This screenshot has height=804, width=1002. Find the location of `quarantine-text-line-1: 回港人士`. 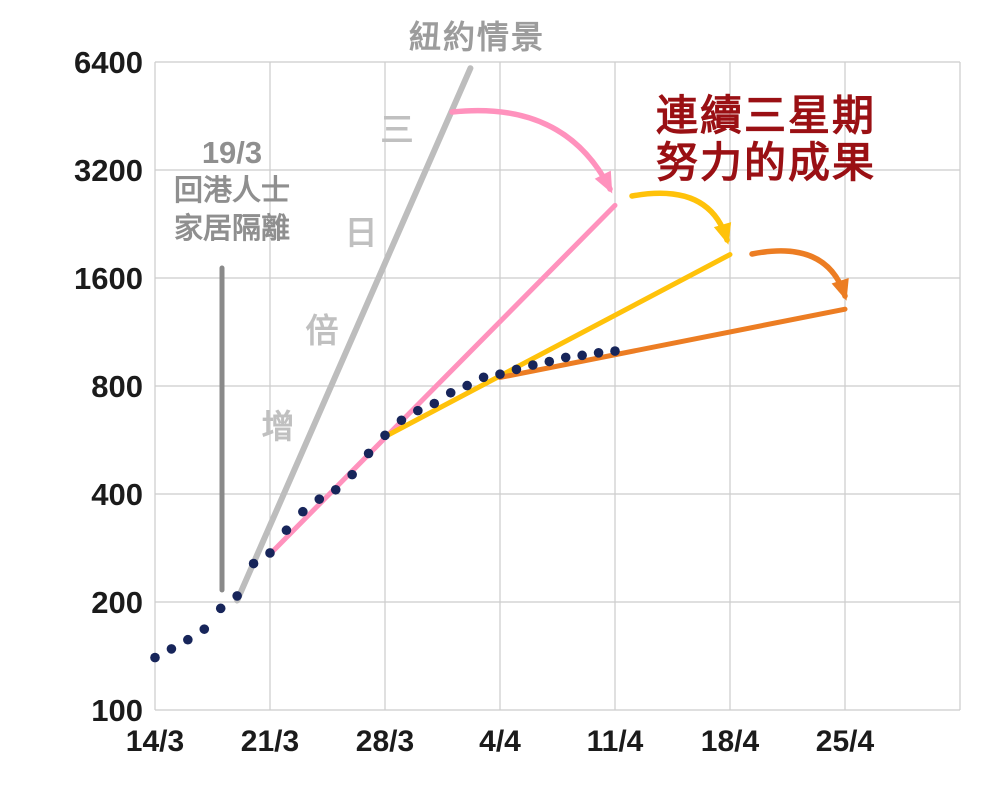

quarantine-text-line-1: 回港人士 is located at coordinates (232, 191).